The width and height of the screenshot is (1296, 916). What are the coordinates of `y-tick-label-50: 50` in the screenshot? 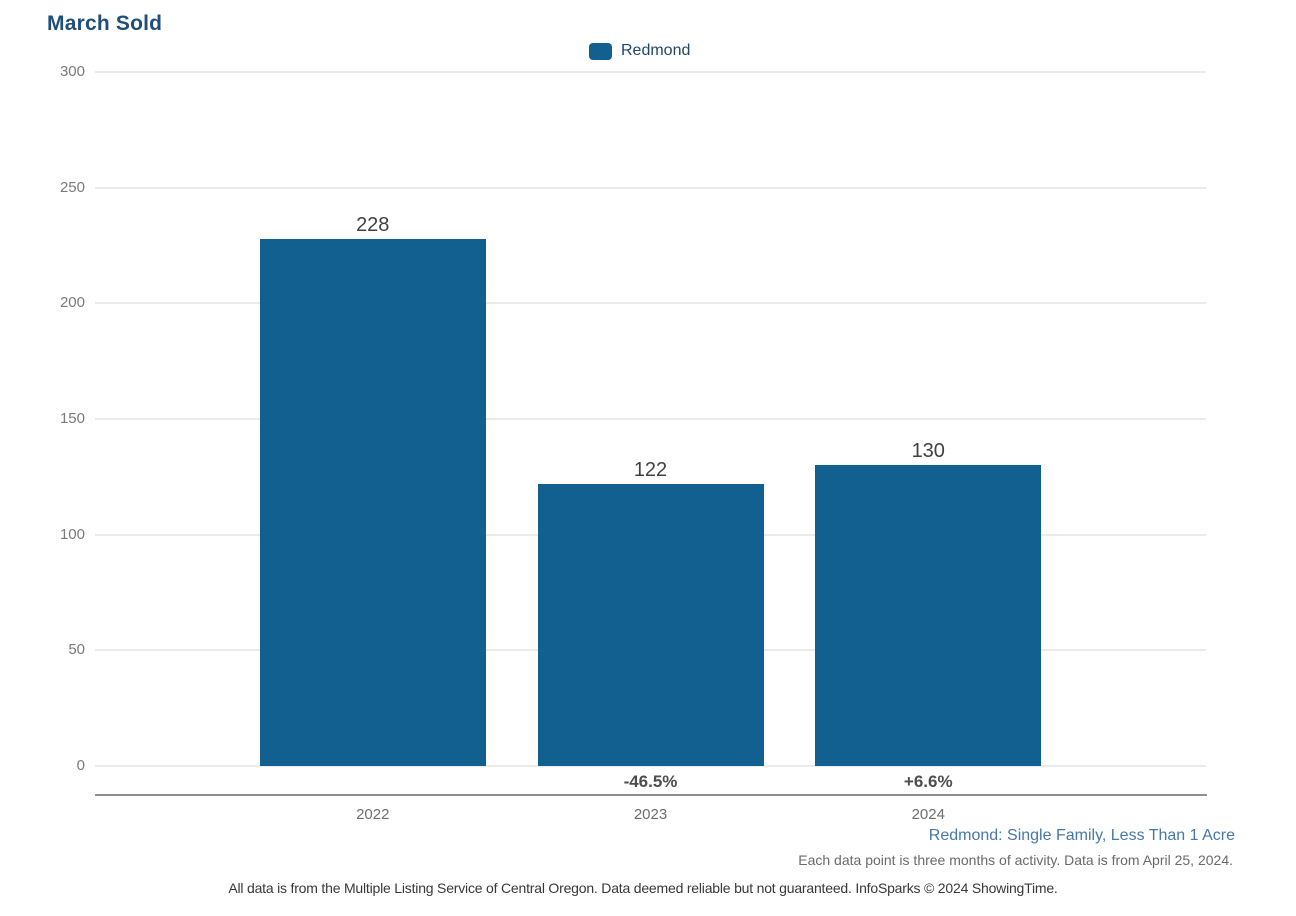 It's located at (76, 650).